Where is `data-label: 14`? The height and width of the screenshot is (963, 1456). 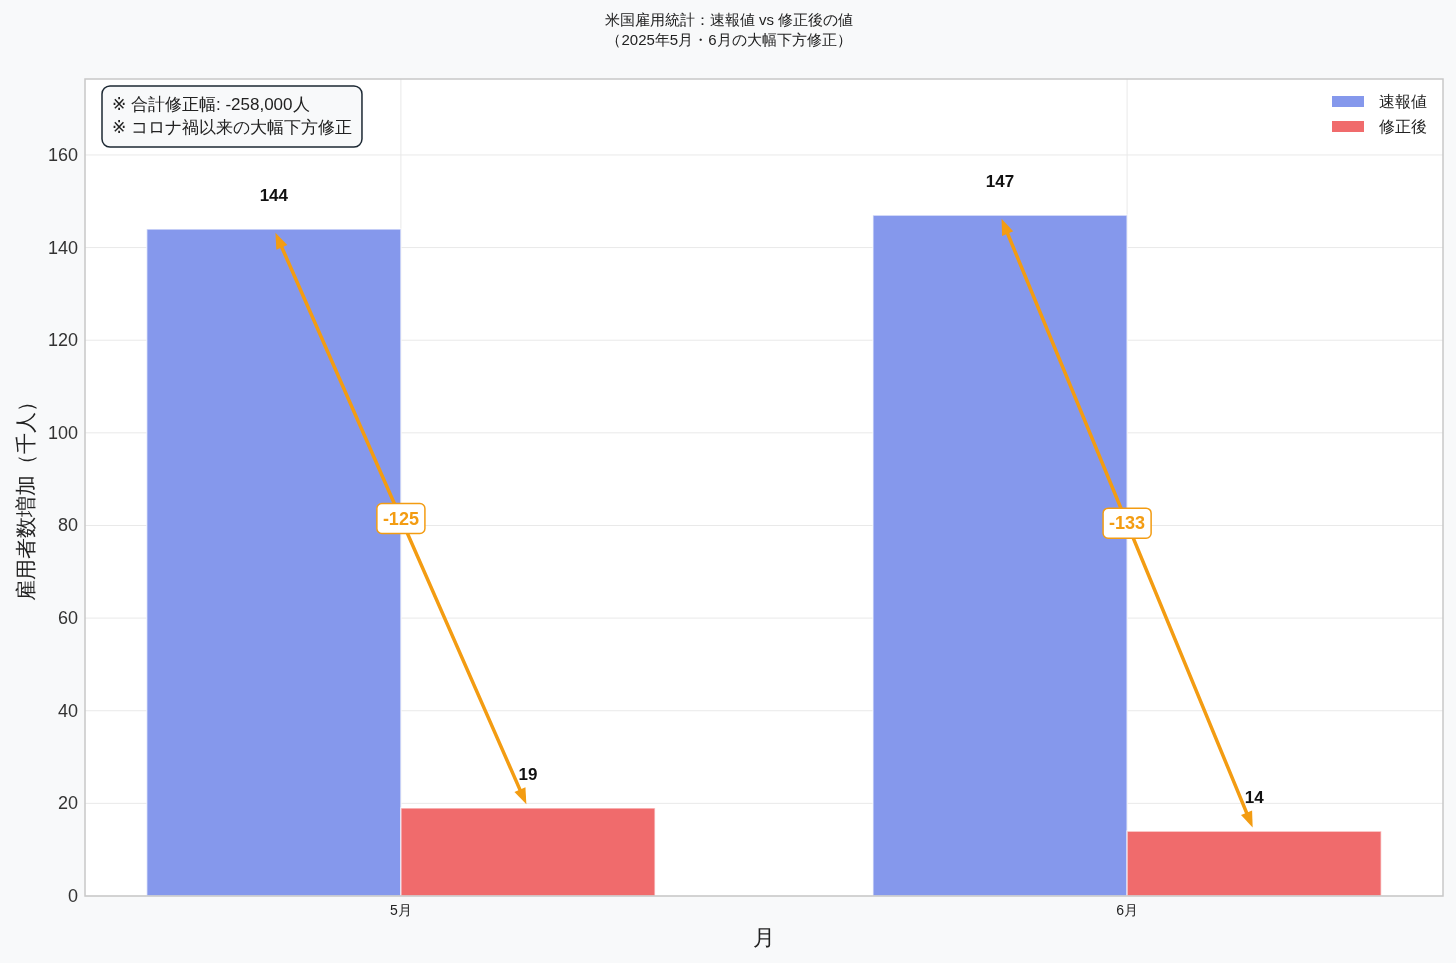 data-label: 14 is located at coordinates (1254, 798).